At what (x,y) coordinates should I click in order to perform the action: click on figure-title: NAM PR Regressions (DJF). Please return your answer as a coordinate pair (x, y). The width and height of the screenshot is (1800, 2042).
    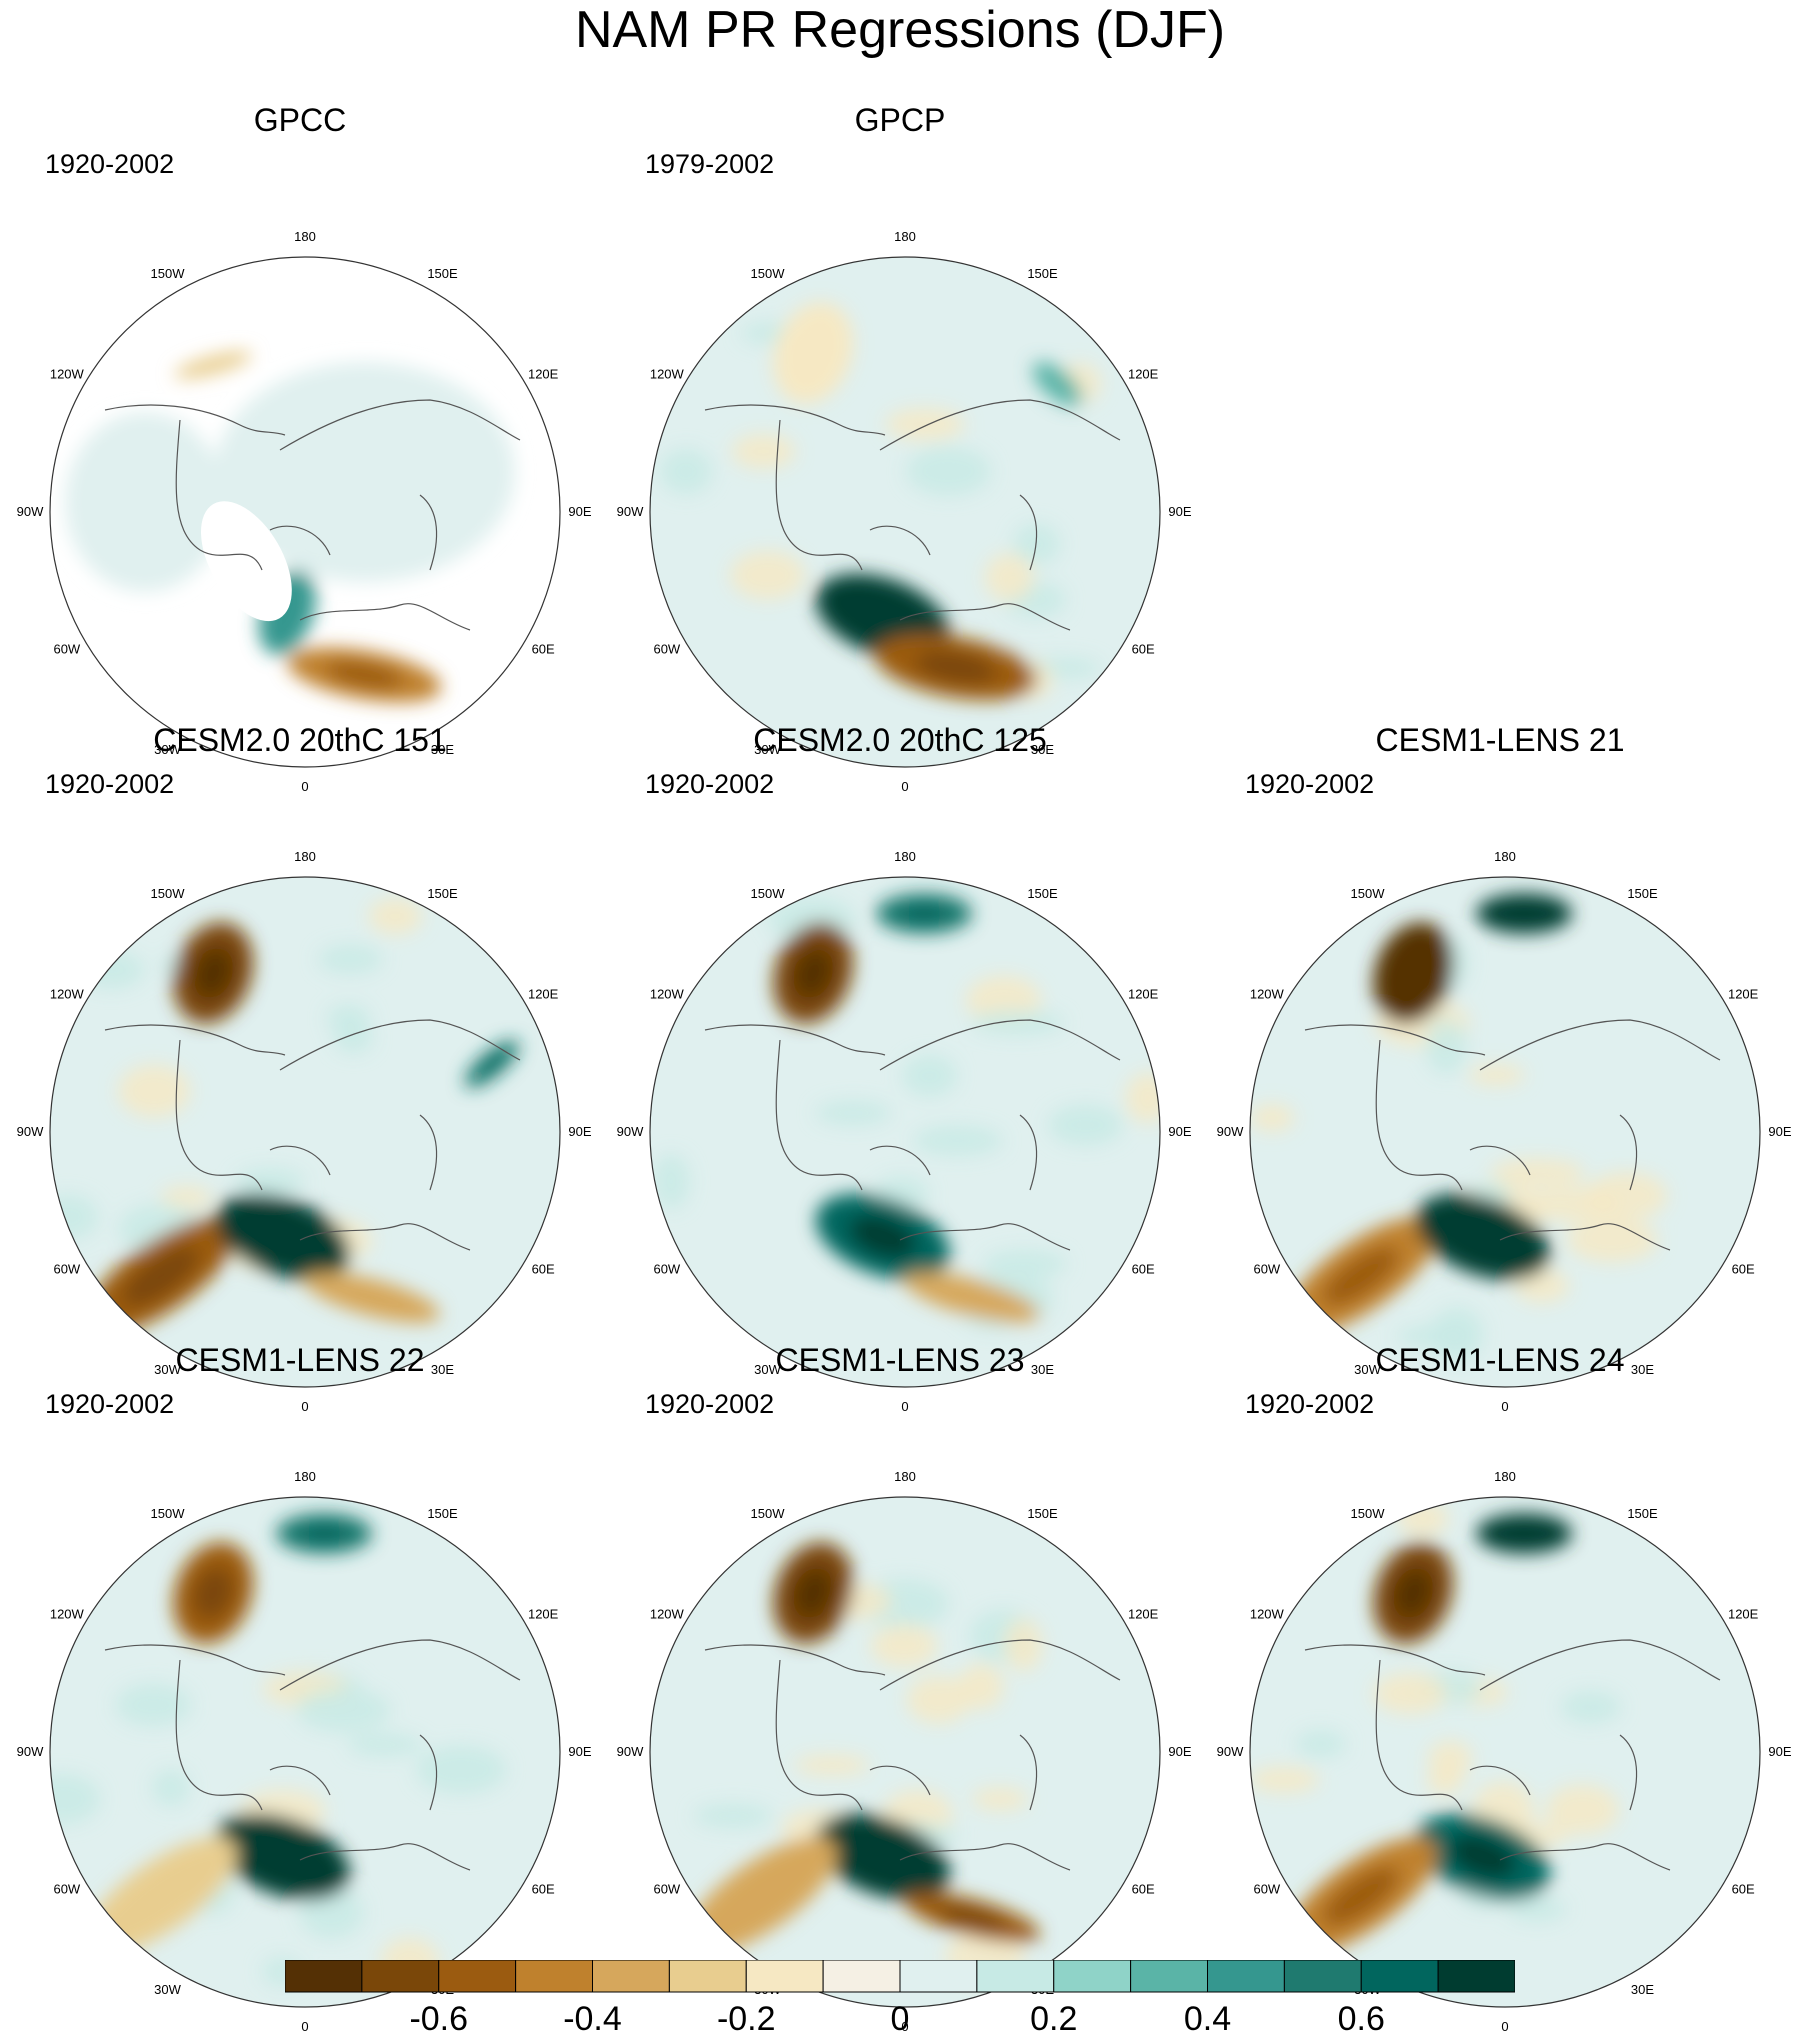
    Looking at the image, I should click on (900, 30).